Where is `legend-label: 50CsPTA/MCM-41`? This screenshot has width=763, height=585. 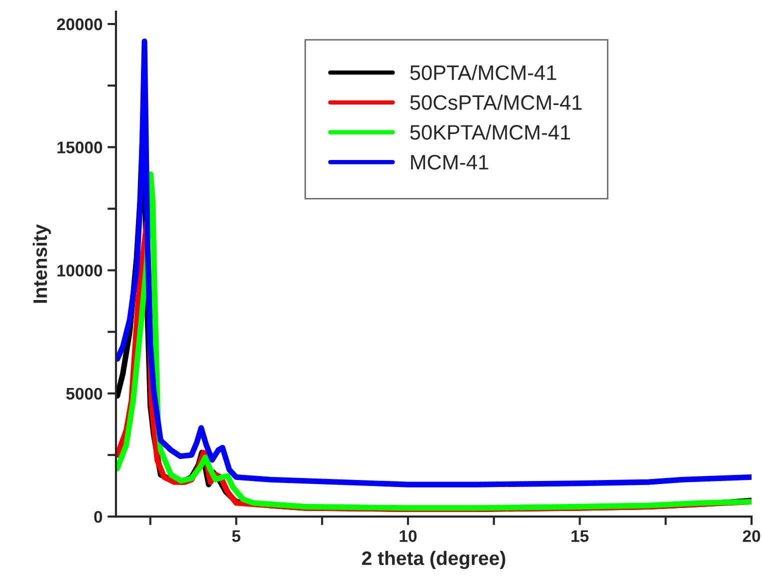
legend-label: 50CsPTA/MCM-41 is located at coordinates (496, 102).